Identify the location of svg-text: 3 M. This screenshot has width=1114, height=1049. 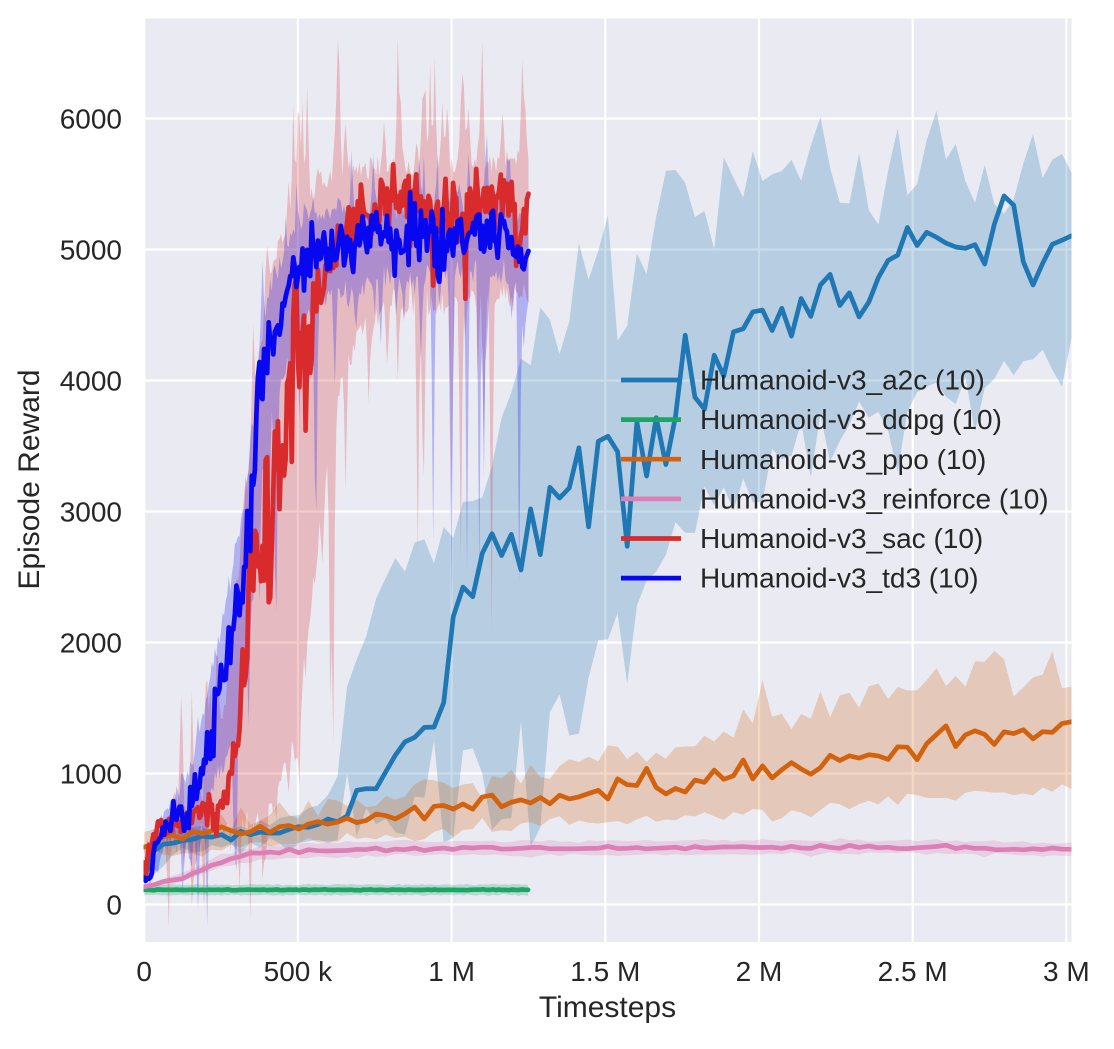
(1066, 971).